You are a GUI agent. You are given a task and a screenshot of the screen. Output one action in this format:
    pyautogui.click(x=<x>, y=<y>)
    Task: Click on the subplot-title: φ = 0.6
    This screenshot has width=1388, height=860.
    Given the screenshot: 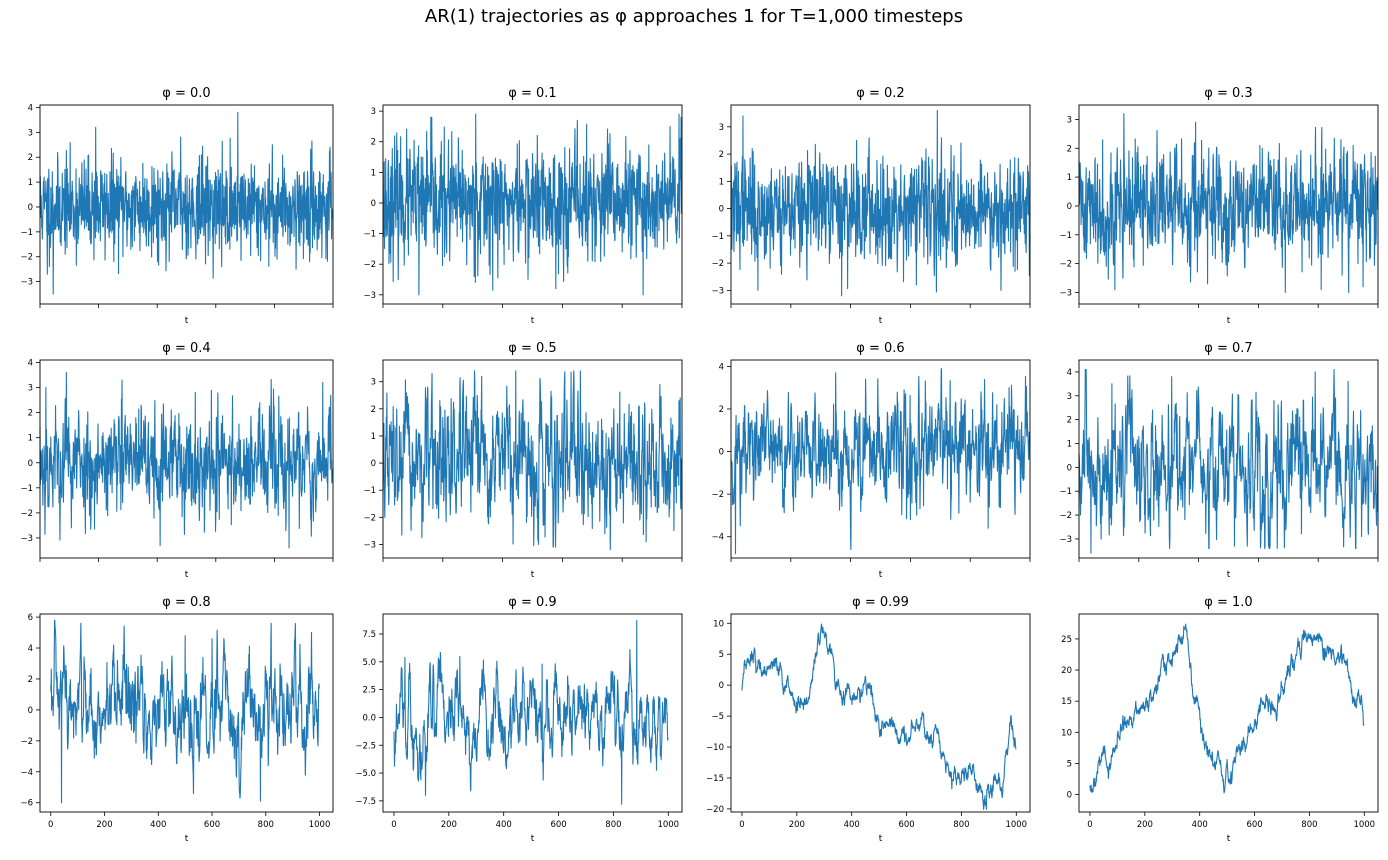 What is the action you would take?
    pyautogui.click(x=880, y=348)
    